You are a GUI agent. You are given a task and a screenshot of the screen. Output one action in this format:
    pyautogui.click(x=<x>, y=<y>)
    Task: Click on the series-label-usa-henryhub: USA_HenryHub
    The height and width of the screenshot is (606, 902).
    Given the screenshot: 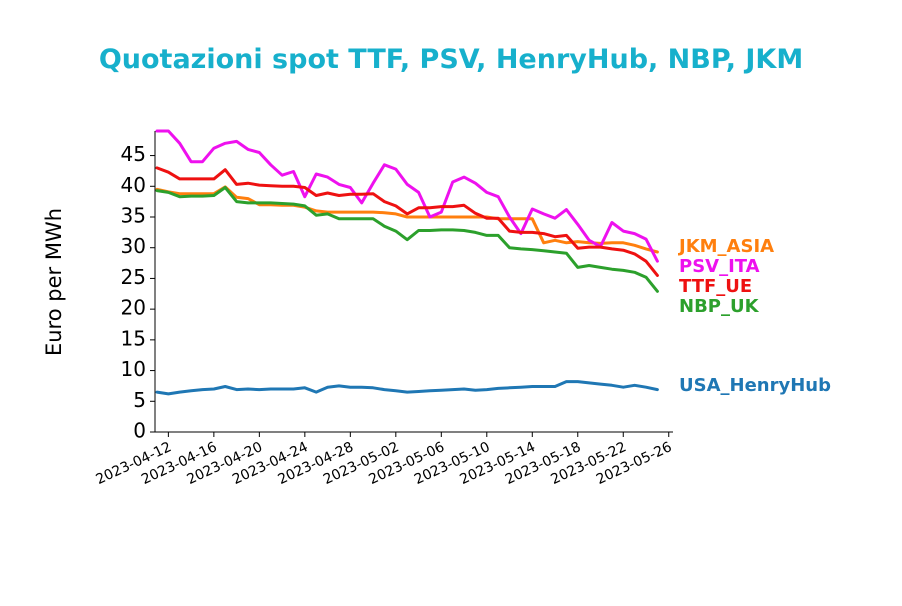 What is the action you would take?
    pyautogui.click(x=755, y=385)
    